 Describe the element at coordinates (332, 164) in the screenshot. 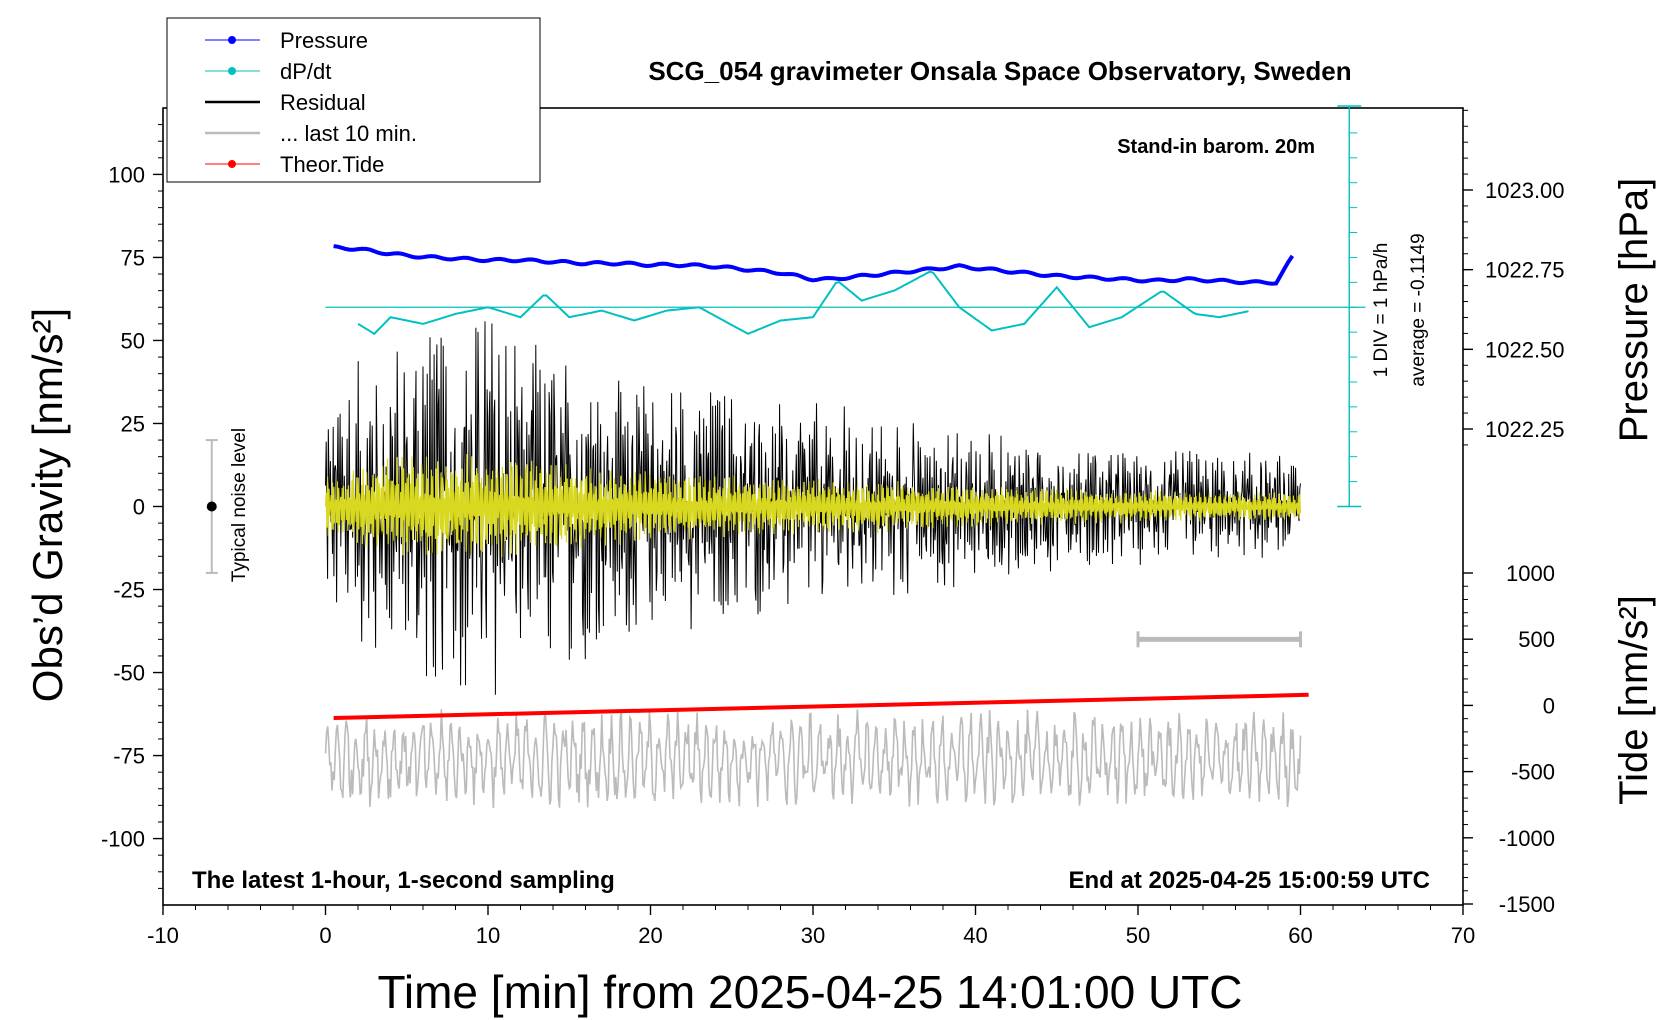

I see `legend-label: Theor.Tide` at that location.